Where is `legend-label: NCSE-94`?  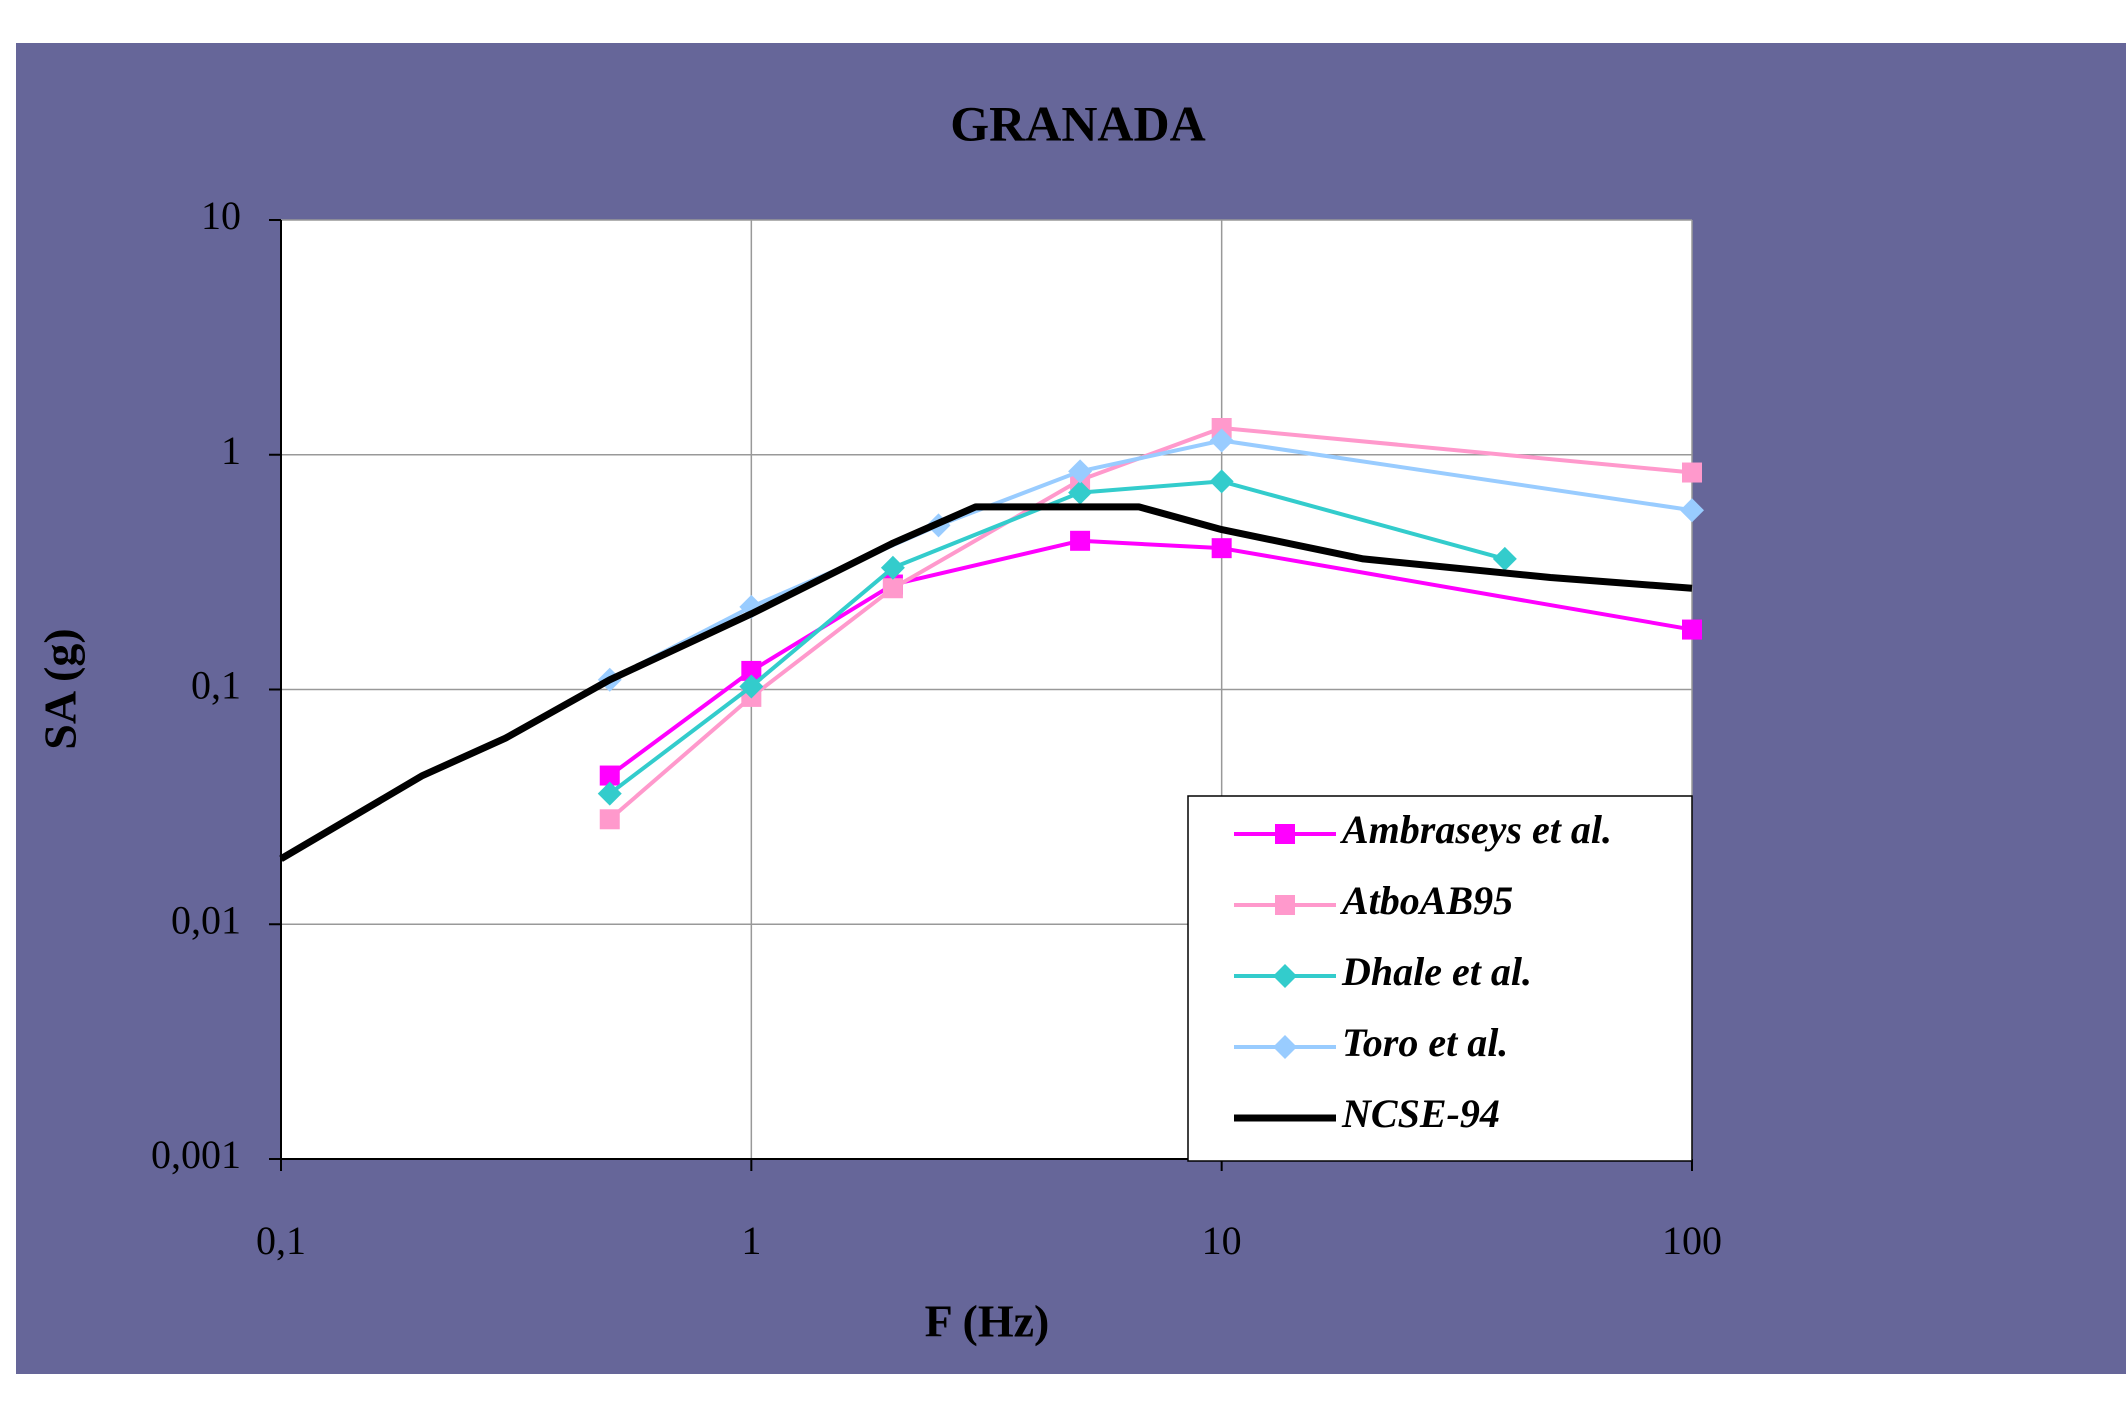 legend-label: NCSE-94 is located at coordinates (1420, 1113).